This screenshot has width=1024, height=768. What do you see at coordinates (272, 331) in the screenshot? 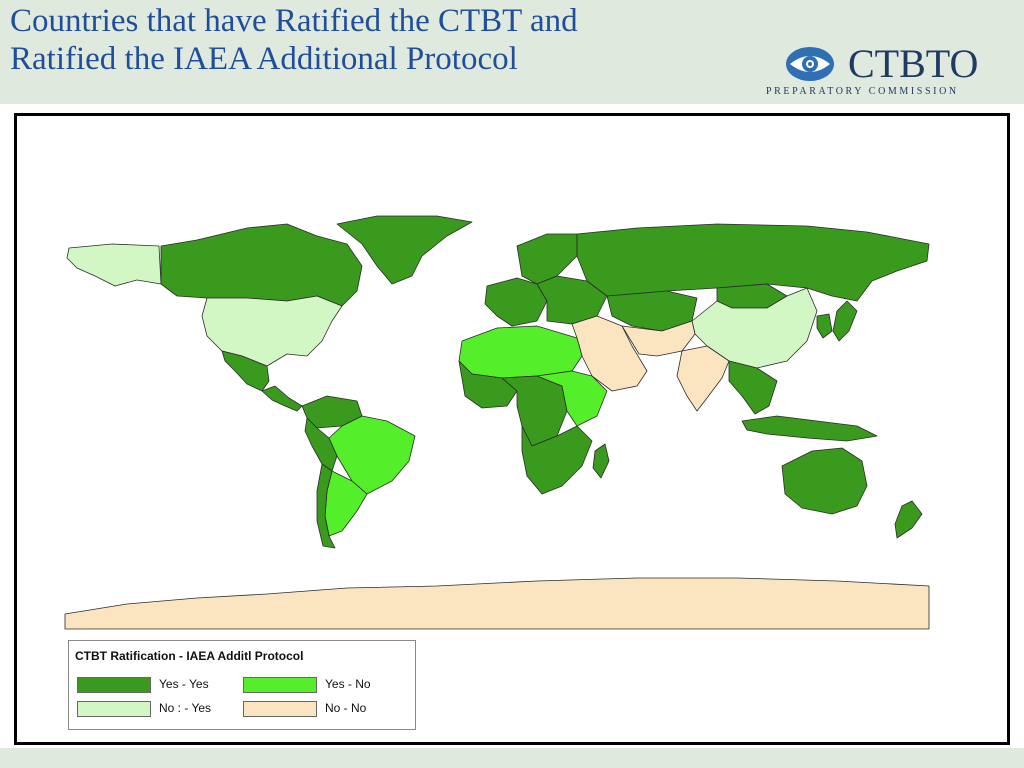
I see `region-usa` at bounding box center [272, 331].